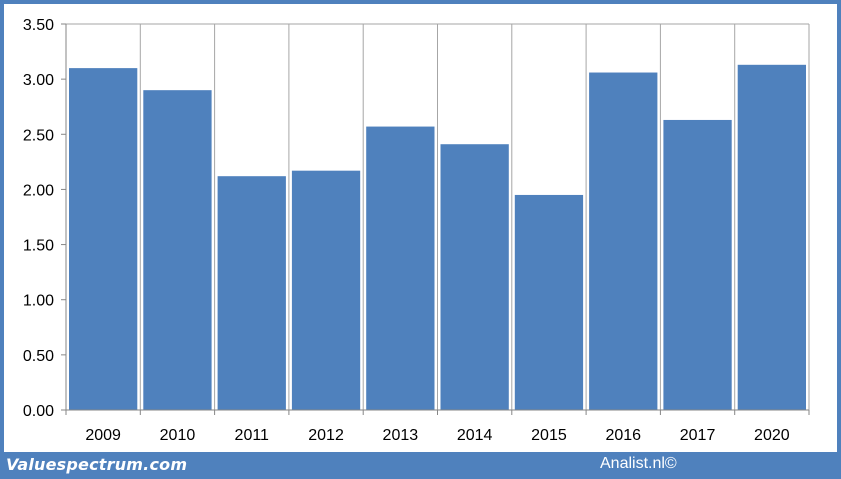 The width and height of the screenshot is (841, 479). What do you see at coordinates (177, 250) in the screenshot?
I see `bar-2010` at bounding box center [177, 250].